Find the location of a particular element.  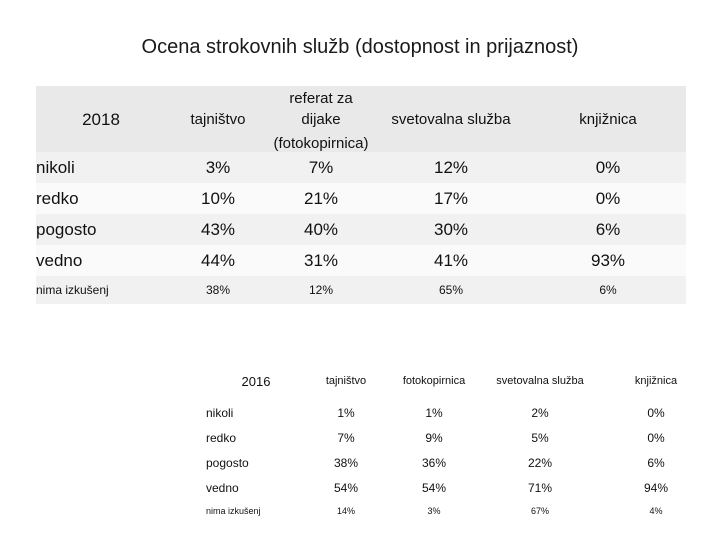

column-header-sub: (fotokopirnica) is located at coordinates (321, 143).